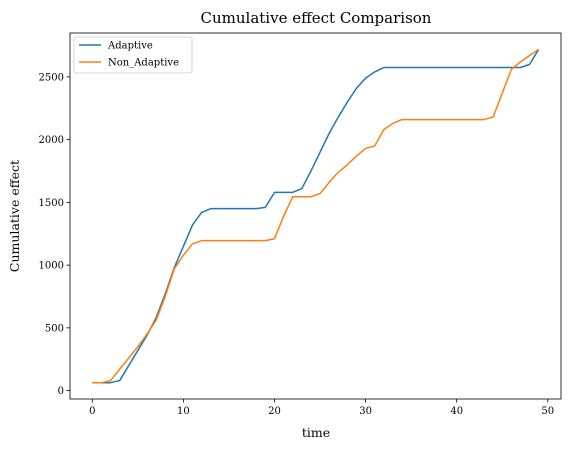  Describe the element at coordinates (321, 408) in the screenshot. I see `x-axis: 0 10 20 30 40 50` at that location.